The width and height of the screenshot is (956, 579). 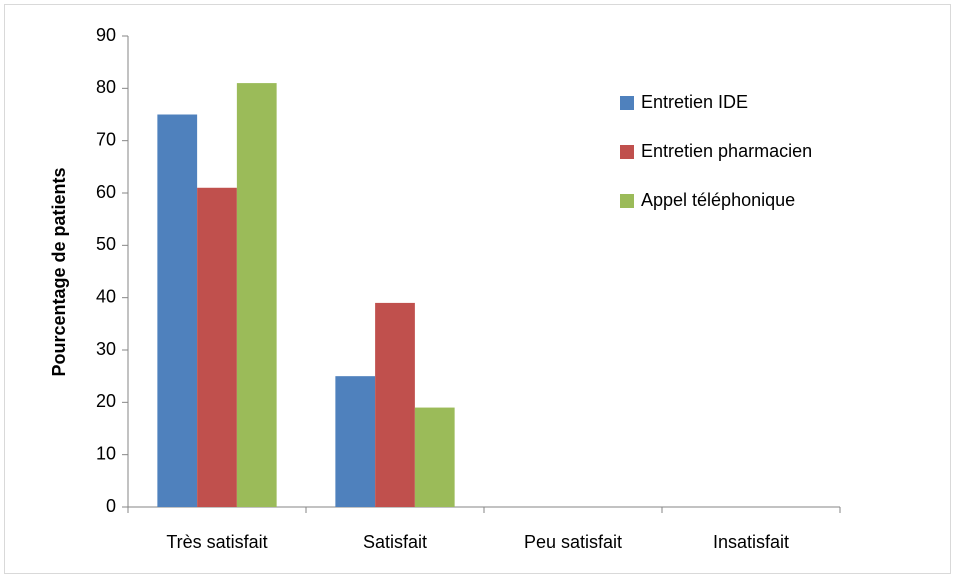 I want to click on y-tick-label: 60, so click(x=106, y=192).